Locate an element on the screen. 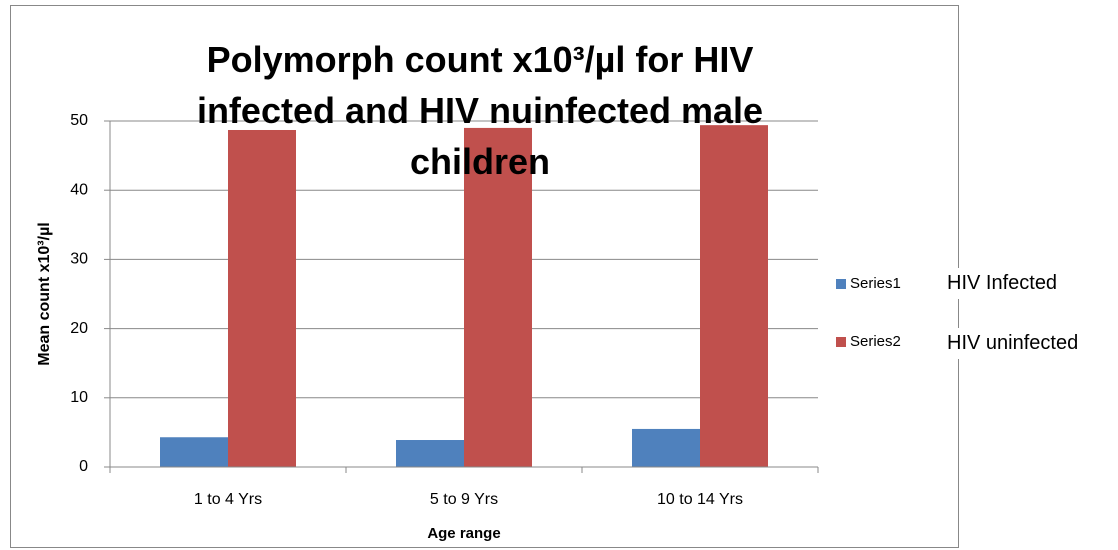  y-tick-label: 40 is located at coordinates (79, 189).